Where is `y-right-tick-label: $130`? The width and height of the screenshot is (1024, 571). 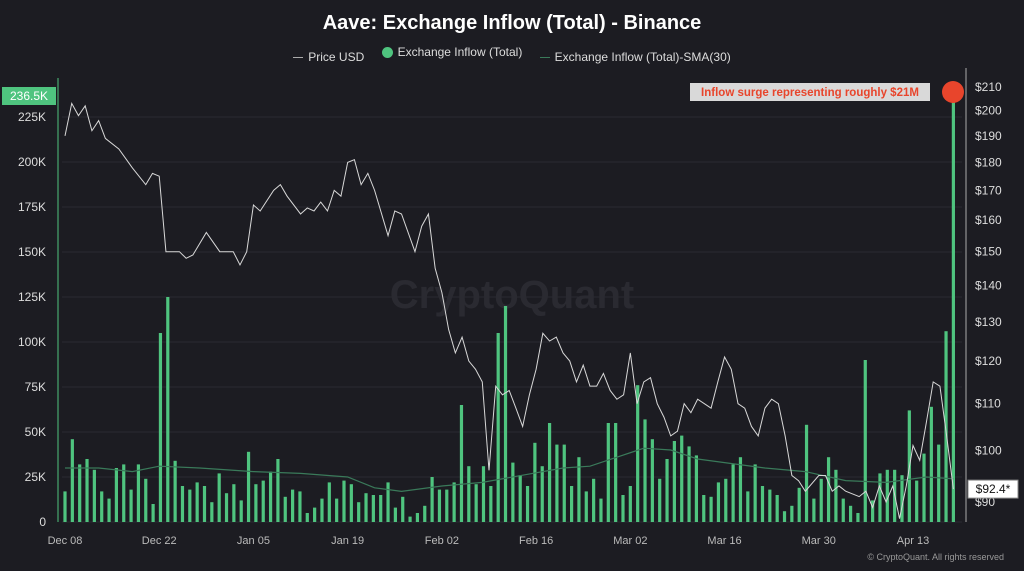 y-right-tick-label: $130 is located at coordinates (988, 322).